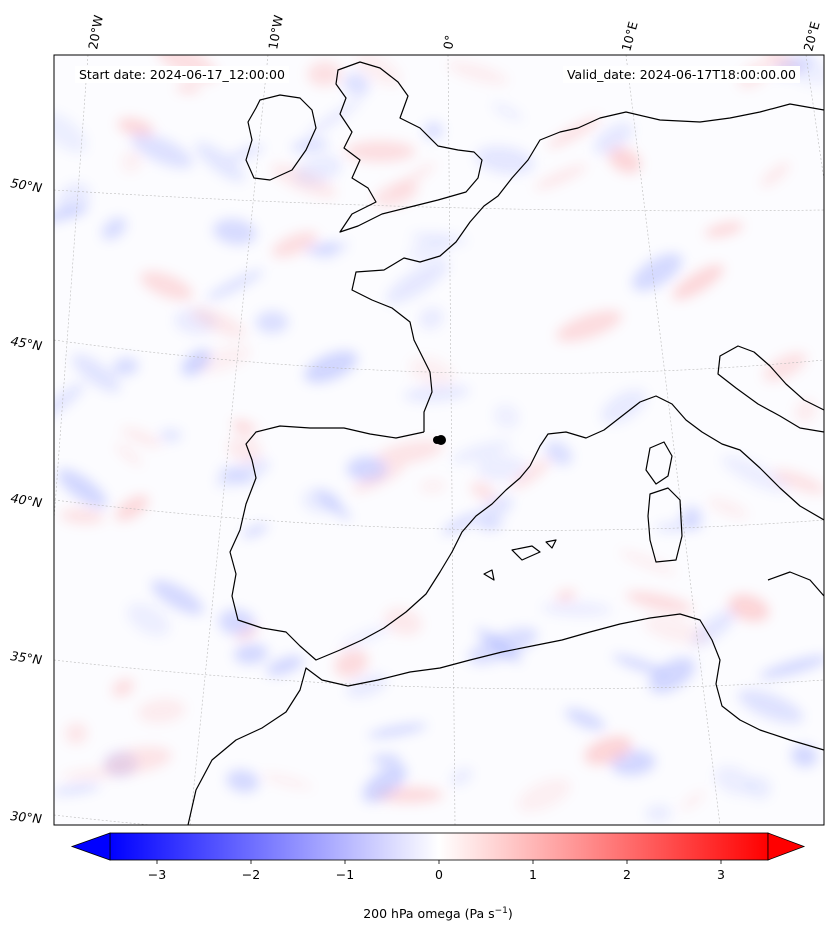 This screenshot has width=832, height=936. I want to click on great-britain-coast, so click(409, 147).